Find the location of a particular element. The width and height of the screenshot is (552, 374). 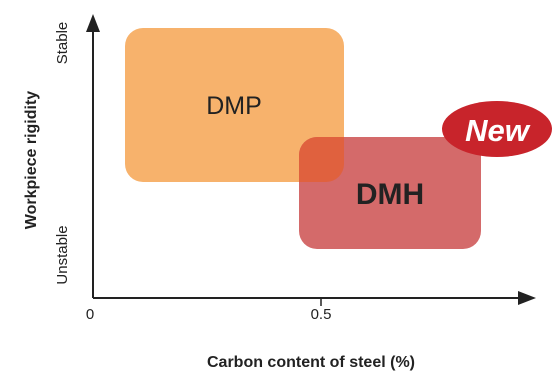

dmh-region is located at coordinates (390, 193).